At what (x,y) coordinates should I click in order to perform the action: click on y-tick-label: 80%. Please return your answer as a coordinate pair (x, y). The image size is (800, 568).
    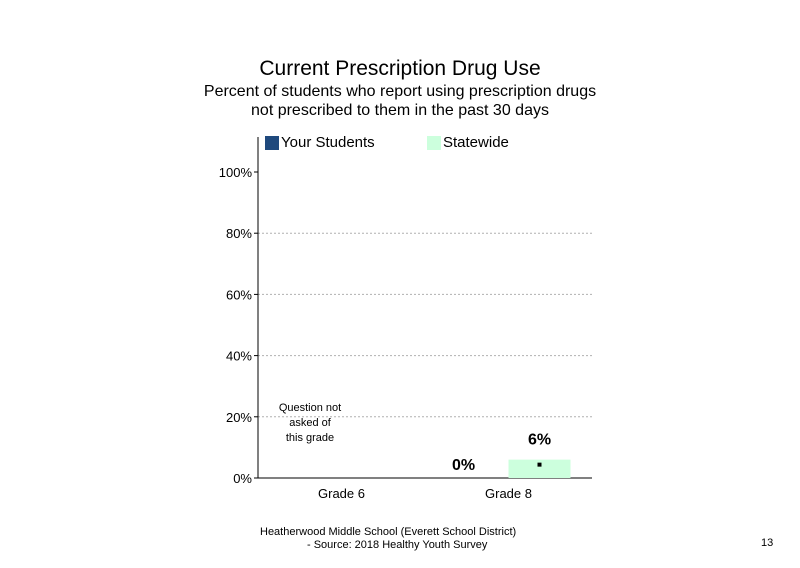
    Looking at the image, I should click on (239, 233).